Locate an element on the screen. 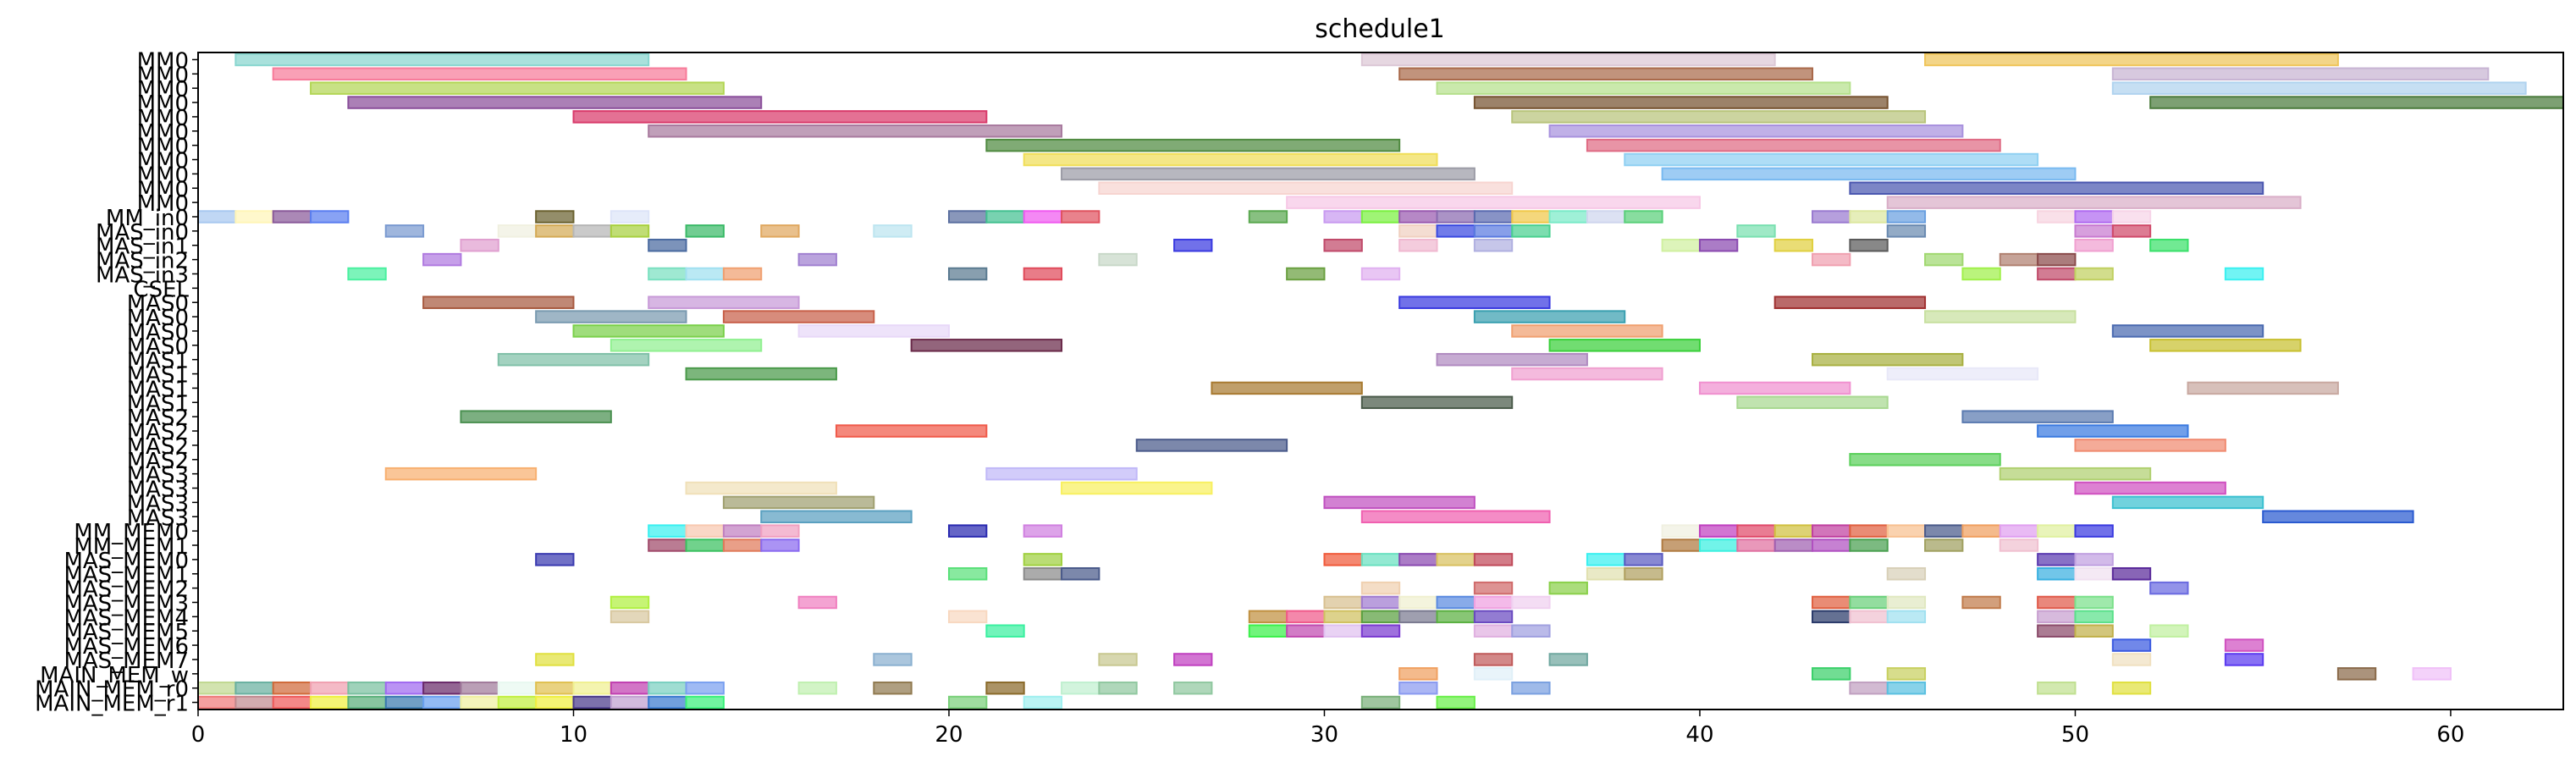 This screenshot has width=2576, height=762. y-tick-label: MAS_MEM7 is located at coordinates (126, 661).